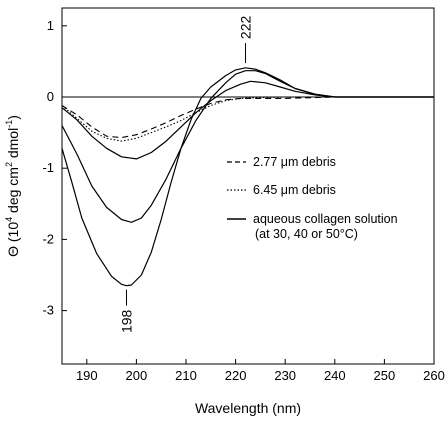 The image size is (448, 423). I want to click on x-tick-label: 220, so click(236, 375).